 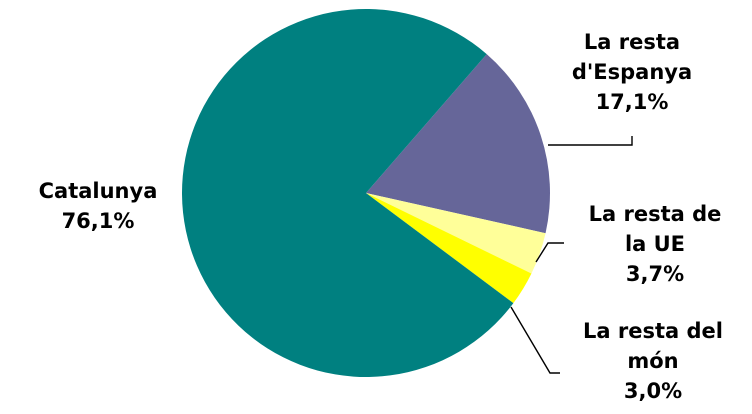 I want to click on data-label-category: La resta d'Espanya, so click(x=632, y=57).